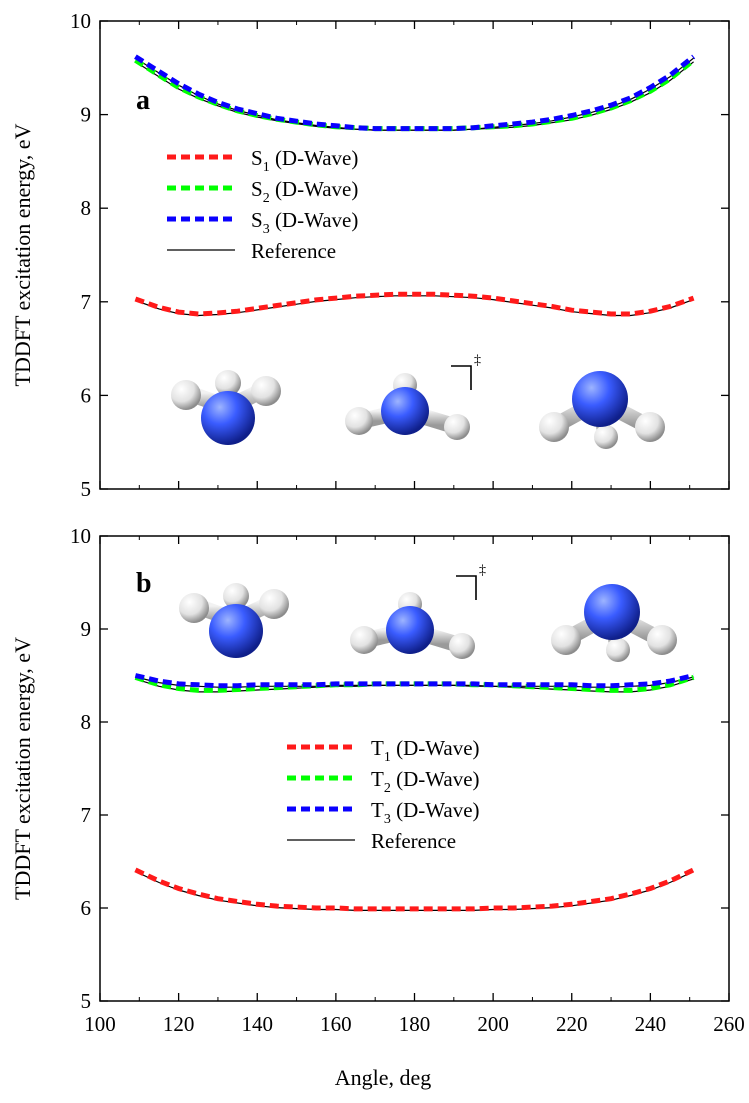 This screenshot has height=1103, width=749. Describe the element at coordinates (100, 1024) in the screenshot. I see `x-tick-label: 100` at that location.